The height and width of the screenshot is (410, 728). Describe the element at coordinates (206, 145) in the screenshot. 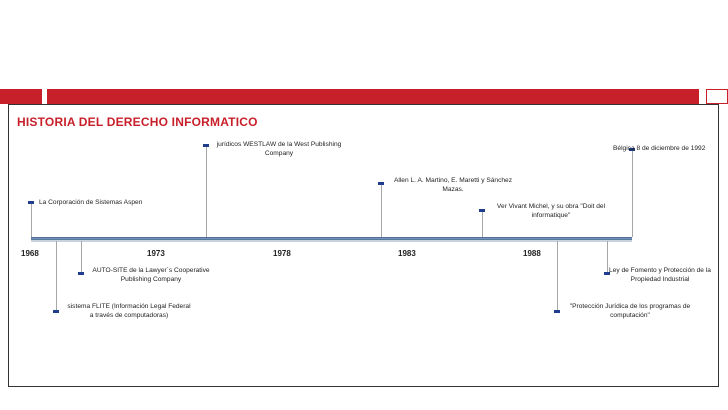

I see `event-marker-westlaw` at that location.